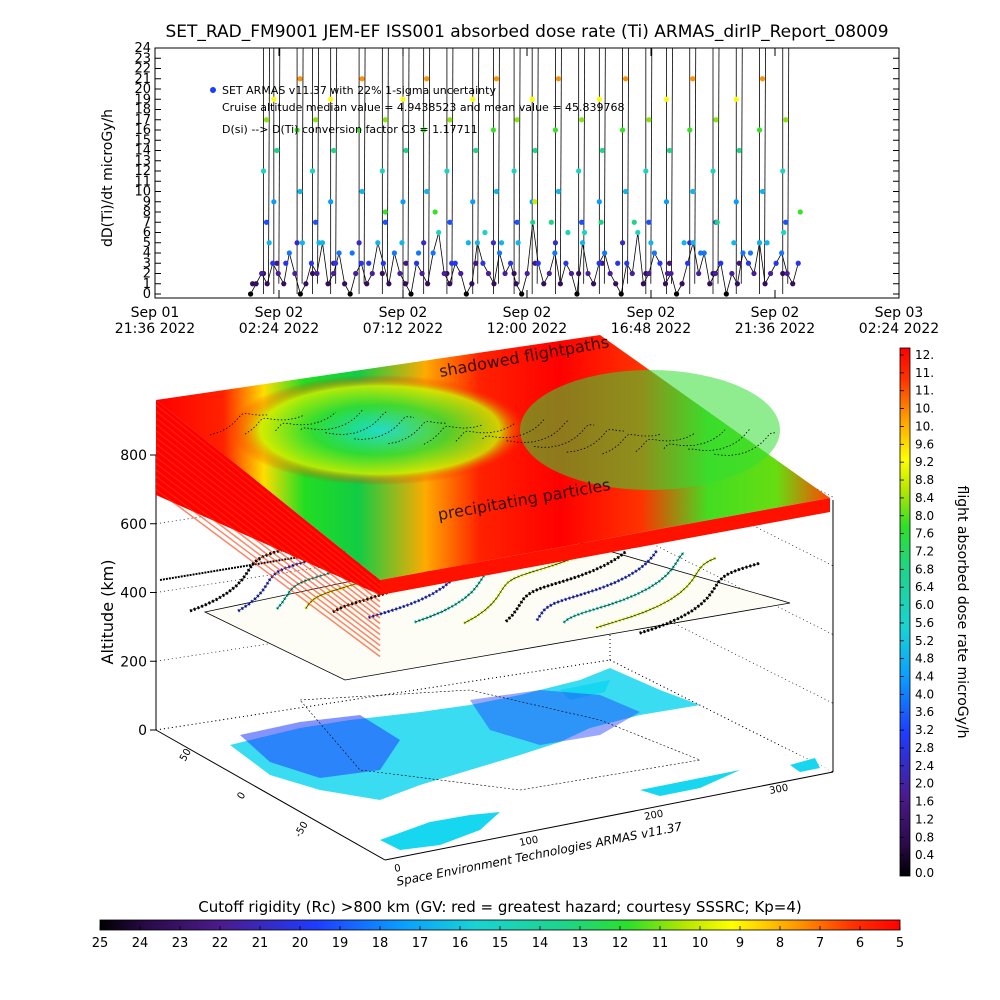 The width and height of the screenshot is (1000, 1000). I want to click on slab-path-trace, so click(331, 420).